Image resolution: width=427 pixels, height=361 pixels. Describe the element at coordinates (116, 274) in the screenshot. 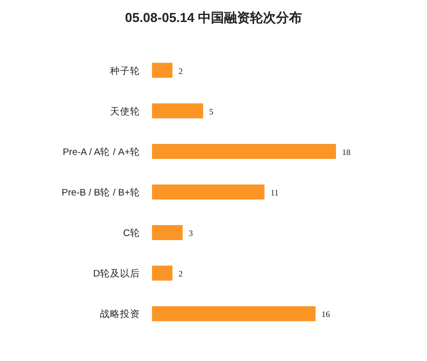

I see `y-tick-label: D轮及以后` at that location.